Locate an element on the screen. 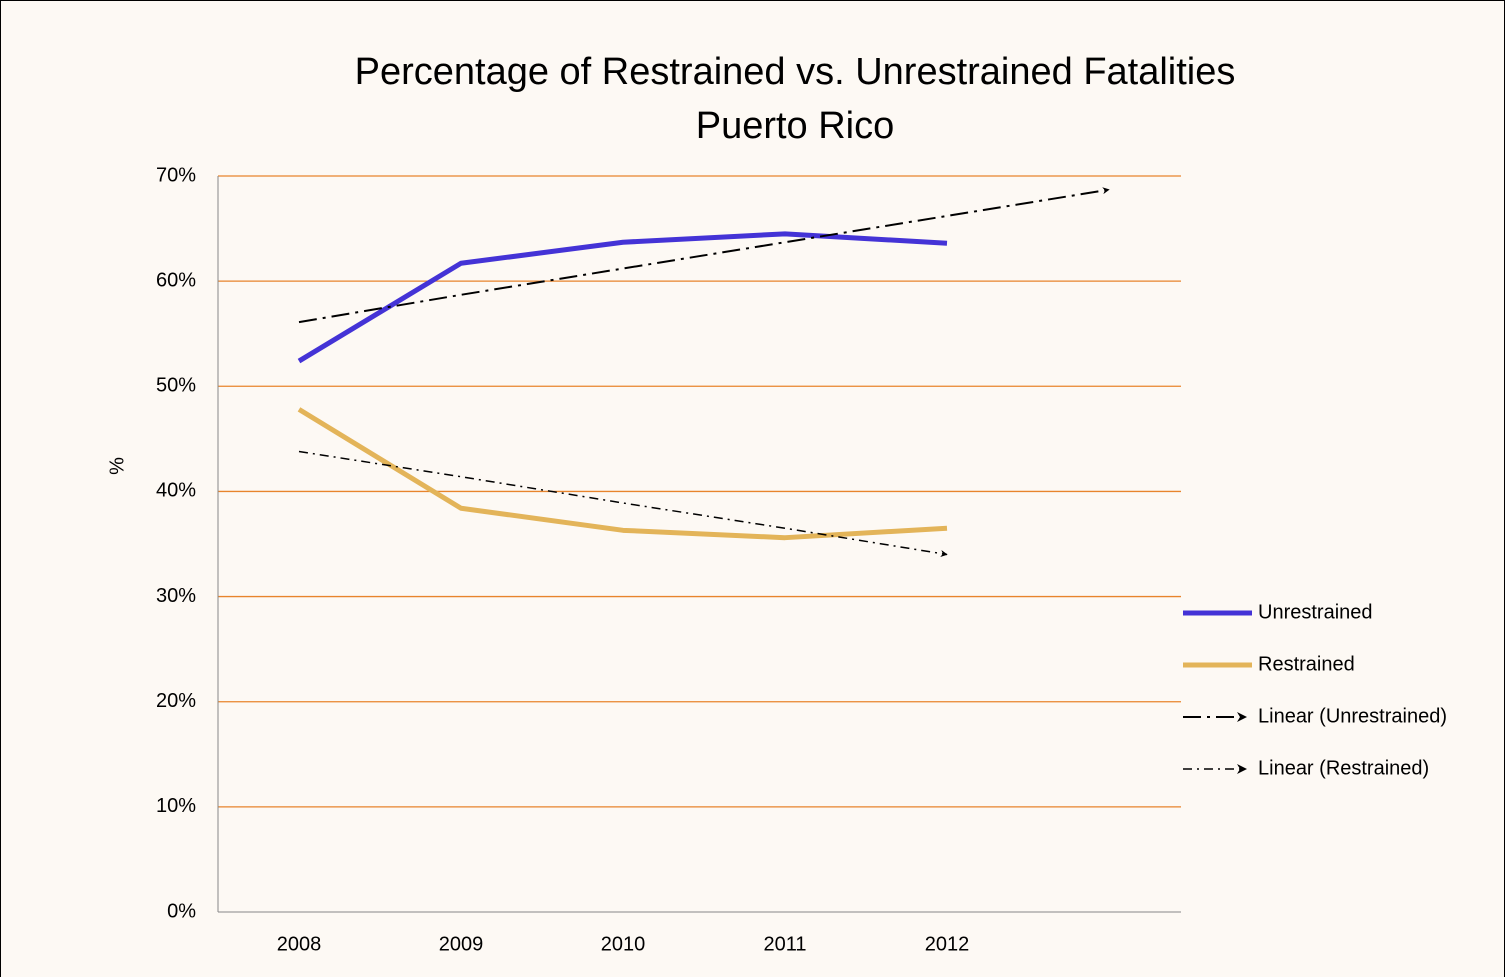 Image resolution: width=1505 pixels, height=977 pixels. x-tick-label: 2009 is located at coordinates (461, 944).